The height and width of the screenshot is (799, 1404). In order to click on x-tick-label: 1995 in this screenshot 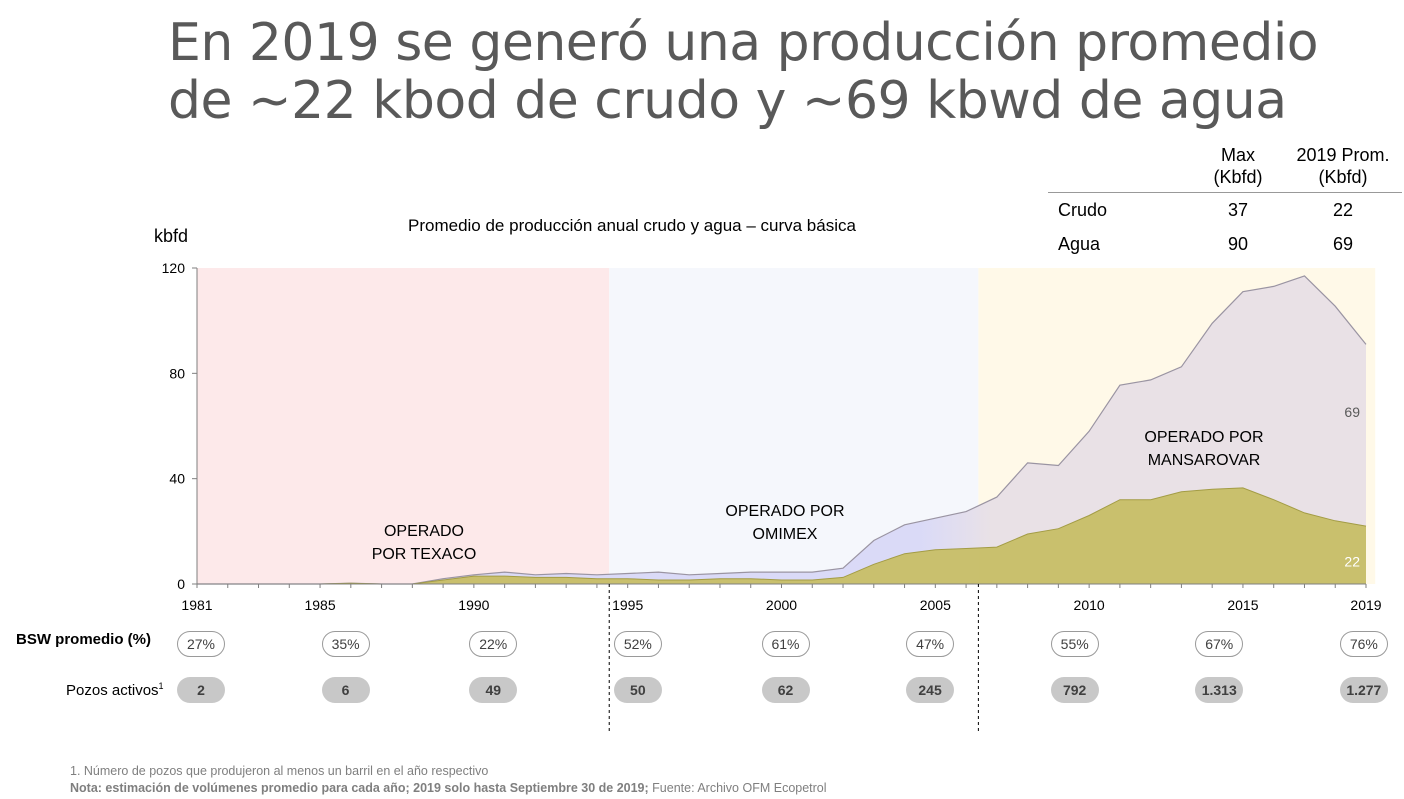, I will do `click(627, 605)`.